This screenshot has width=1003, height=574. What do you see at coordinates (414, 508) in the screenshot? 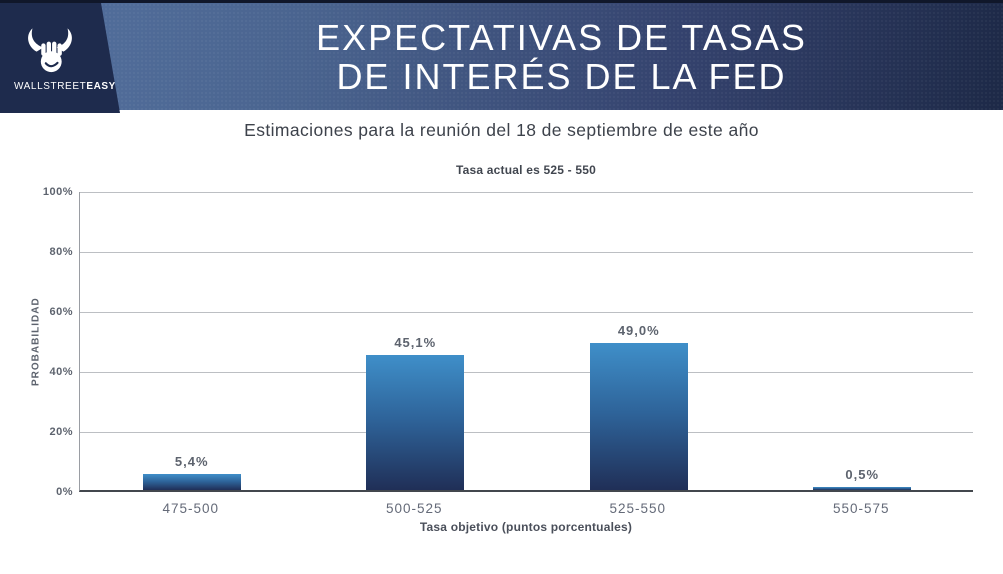
I see `x-tick-label: 500-525` at bounding box center [414, 508].